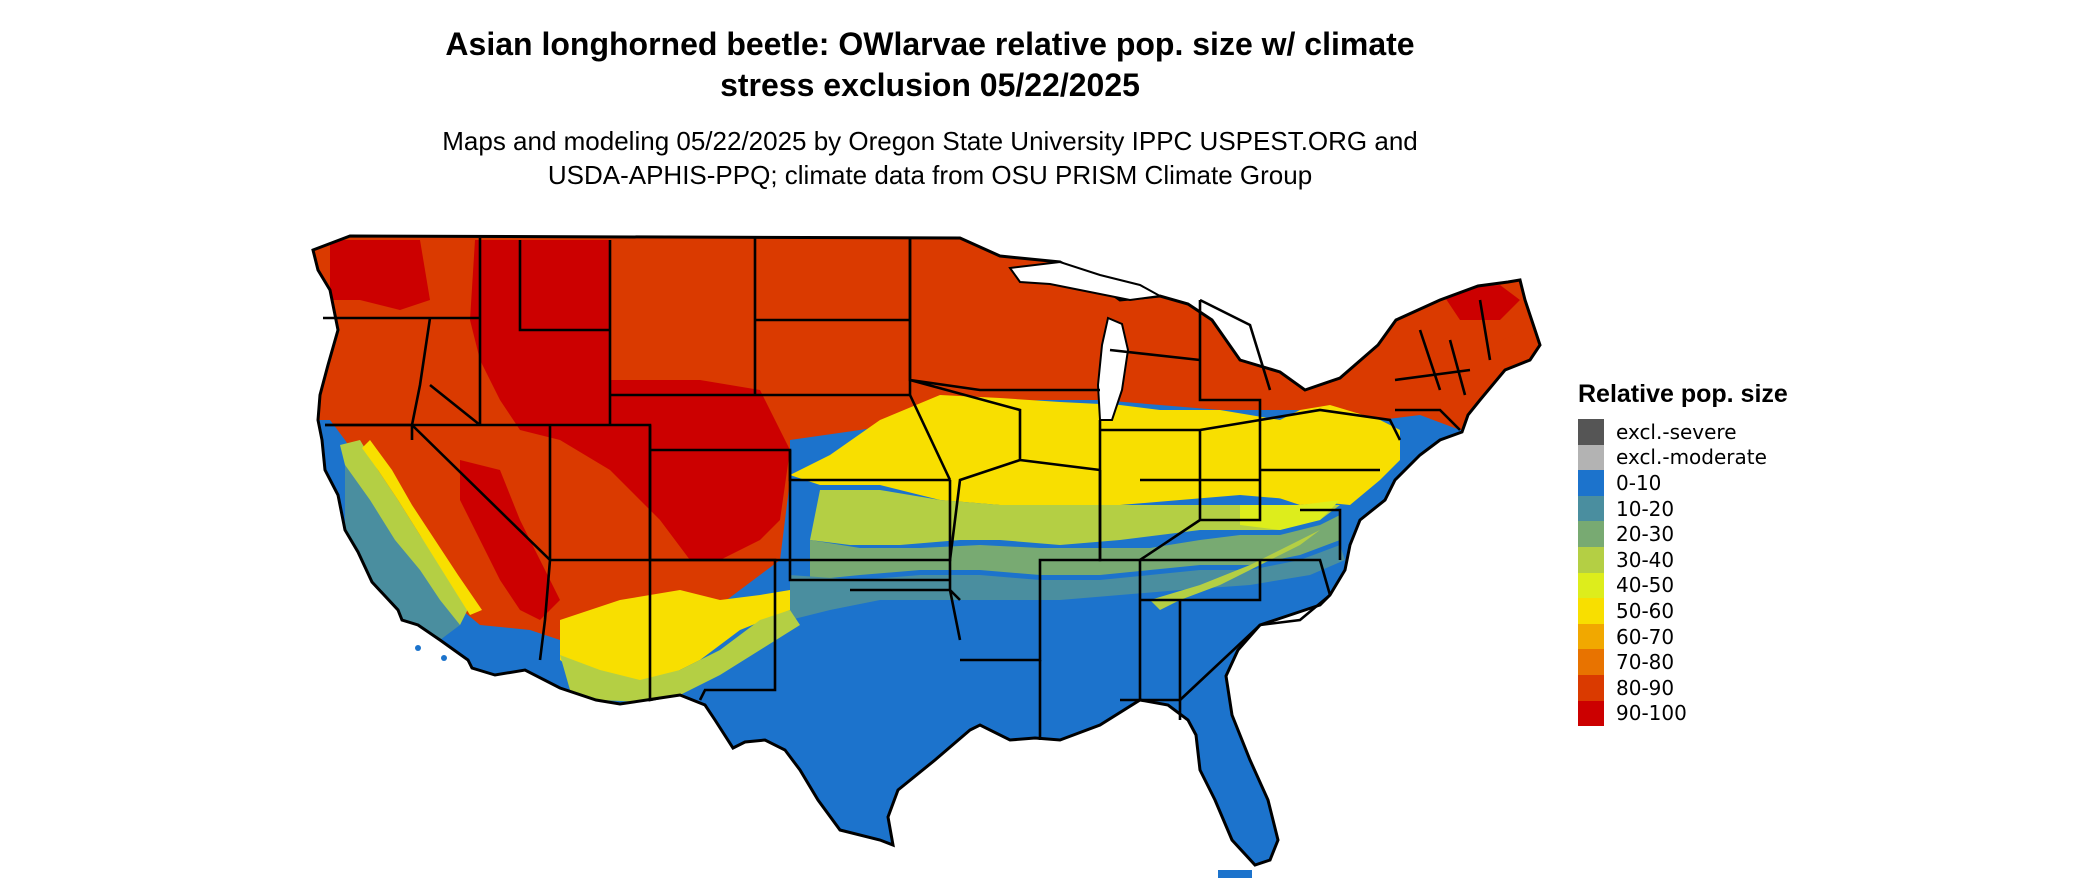 The image size is (2100, 892). I want to click on legend-item: 40-50, so click(1683, 585).